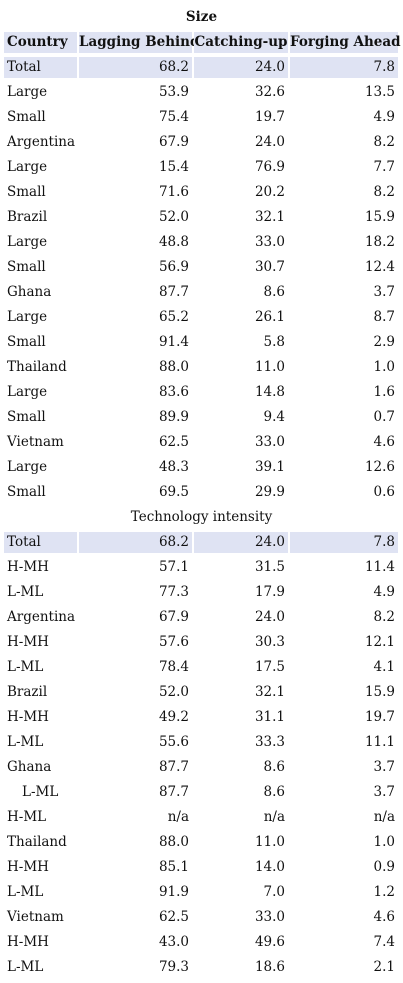  I want to click on forging-ahead-value: 19.7, so click(379, 717).